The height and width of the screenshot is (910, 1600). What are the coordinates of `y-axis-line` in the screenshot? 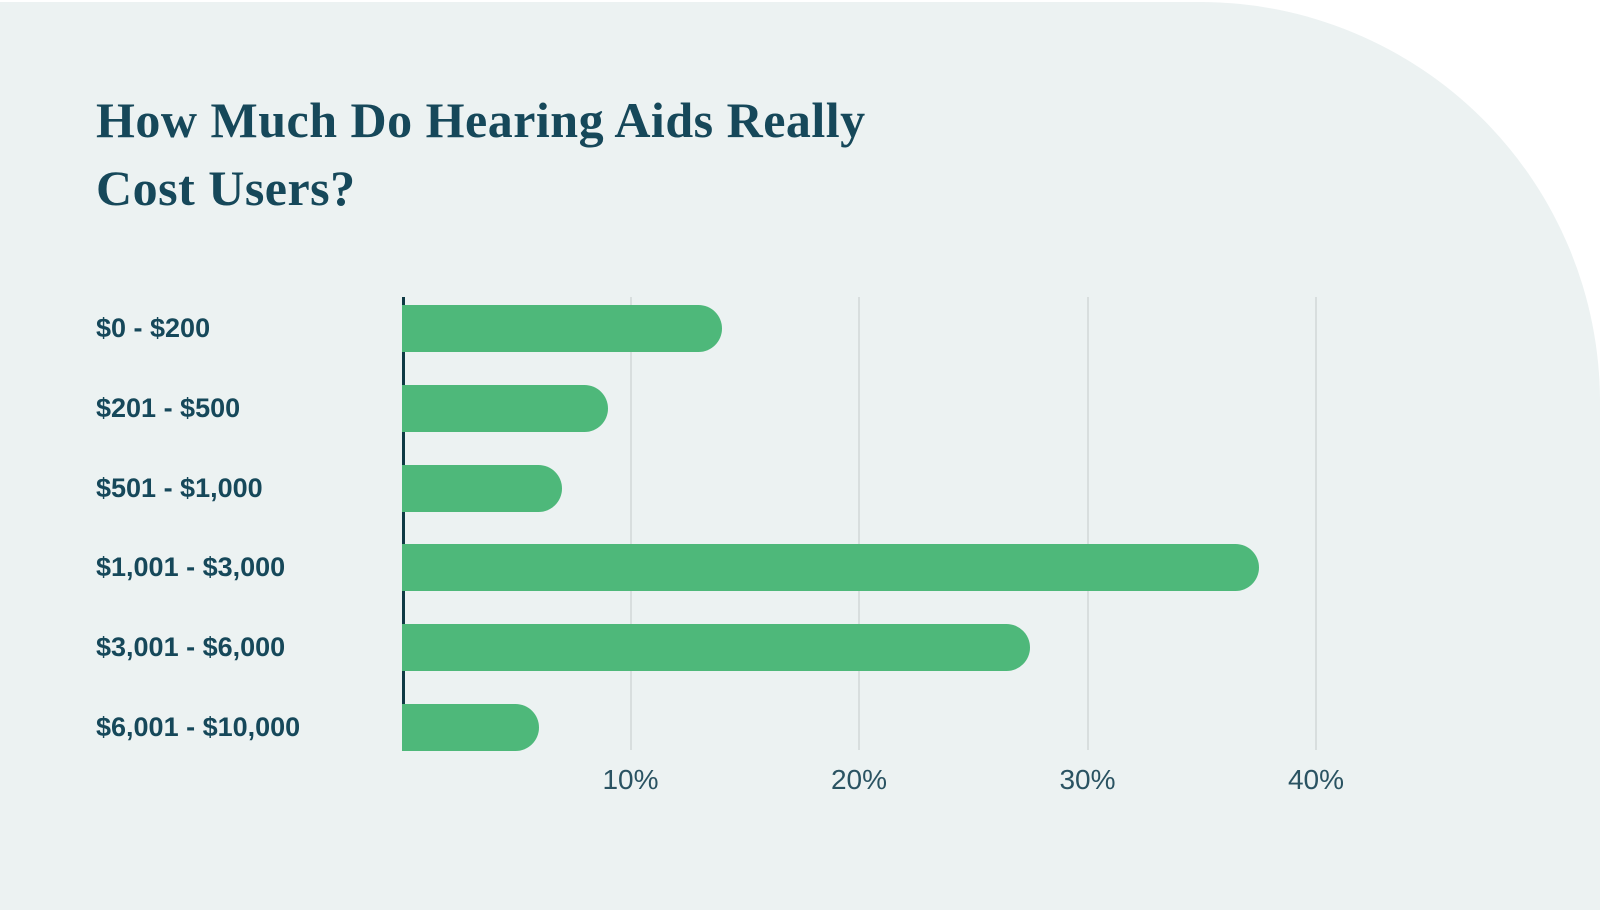 It's located at (403, 523).